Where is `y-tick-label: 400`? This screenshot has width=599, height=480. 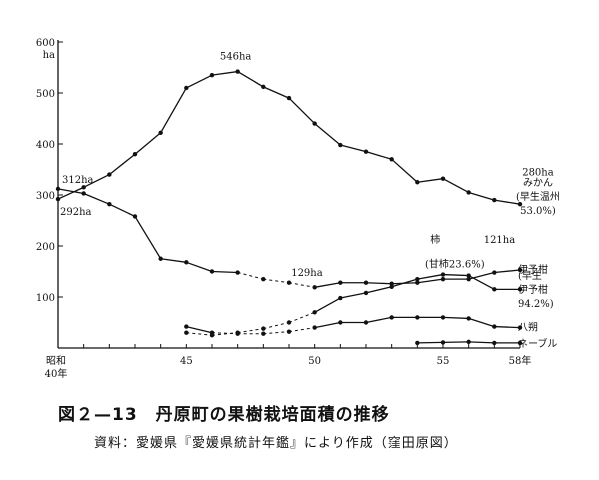
y-tick-label: 400 is located at coordinates (45, 145).